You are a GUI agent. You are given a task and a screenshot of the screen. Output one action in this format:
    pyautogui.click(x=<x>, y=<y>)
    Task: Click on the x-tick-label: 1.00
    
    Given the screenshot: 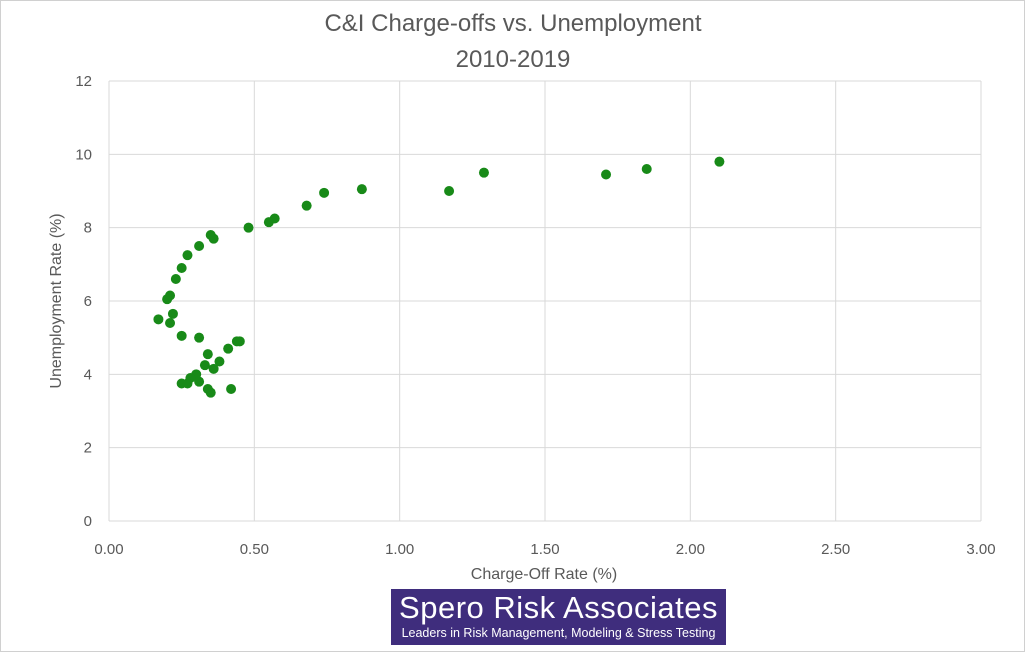 What is the action you would take?
    pyautogui.click(x=399, y=549)
    